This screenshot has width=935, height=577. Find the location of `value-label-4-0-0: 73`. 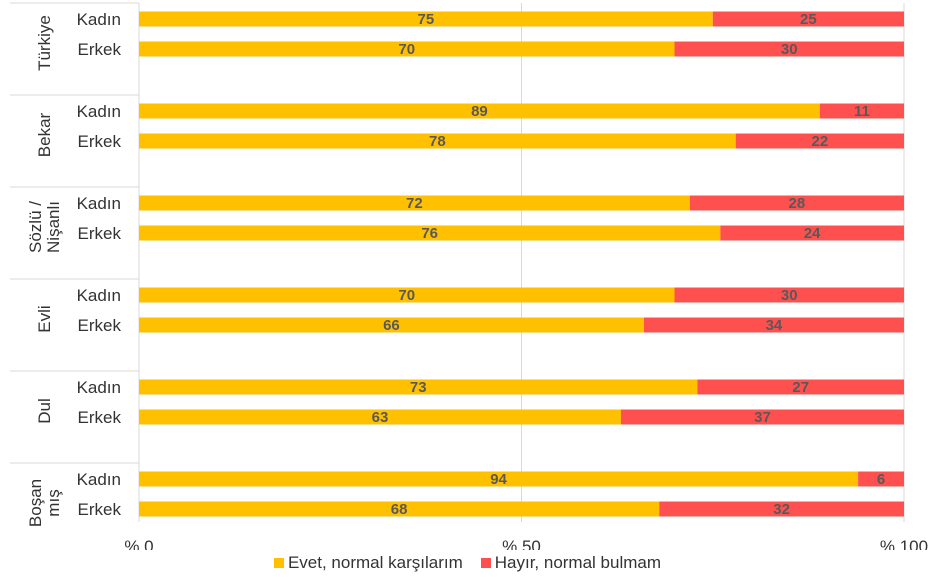

value-label-4-0-0: 73 is located at coordinates (418, 387).